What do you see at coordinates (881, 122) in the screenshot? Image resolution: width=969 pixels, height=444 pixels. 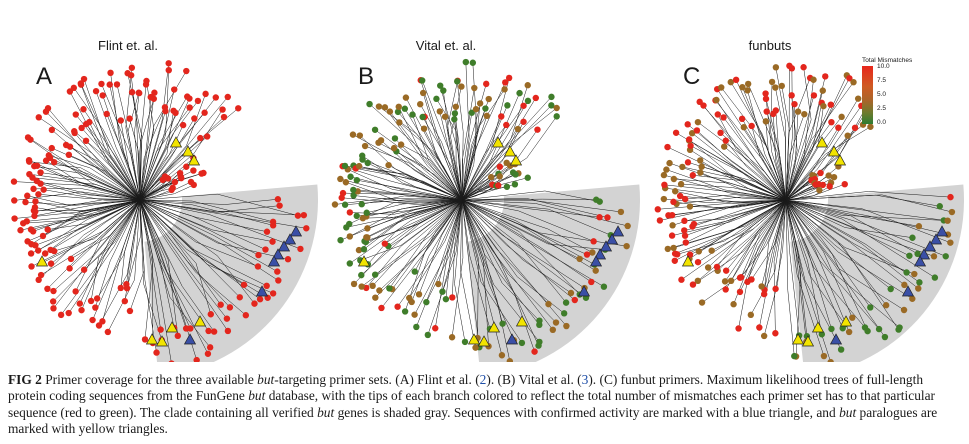 I see `legend-tick: 0.0` at bounding box center [881, 122].